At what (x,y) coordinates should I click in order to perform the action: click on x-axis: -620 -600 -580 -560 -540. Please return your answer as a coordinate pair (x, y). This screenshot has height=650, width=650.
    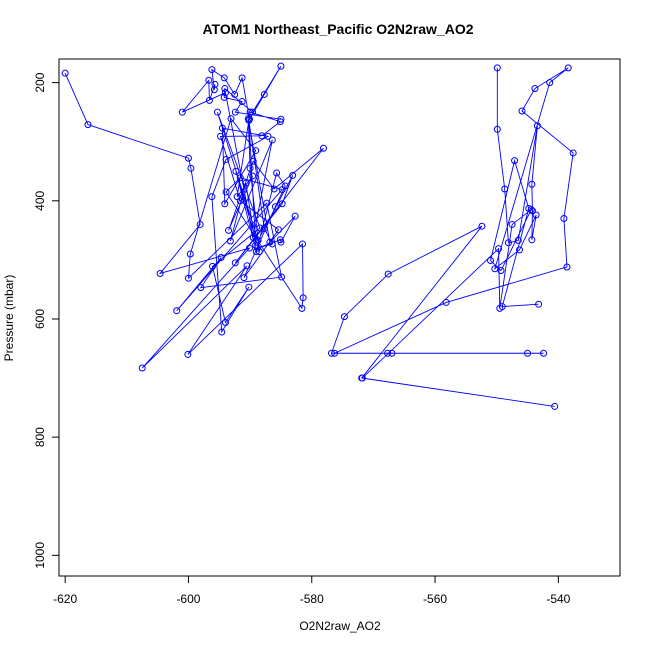
    Looking at the image, I should click on (312, 591).